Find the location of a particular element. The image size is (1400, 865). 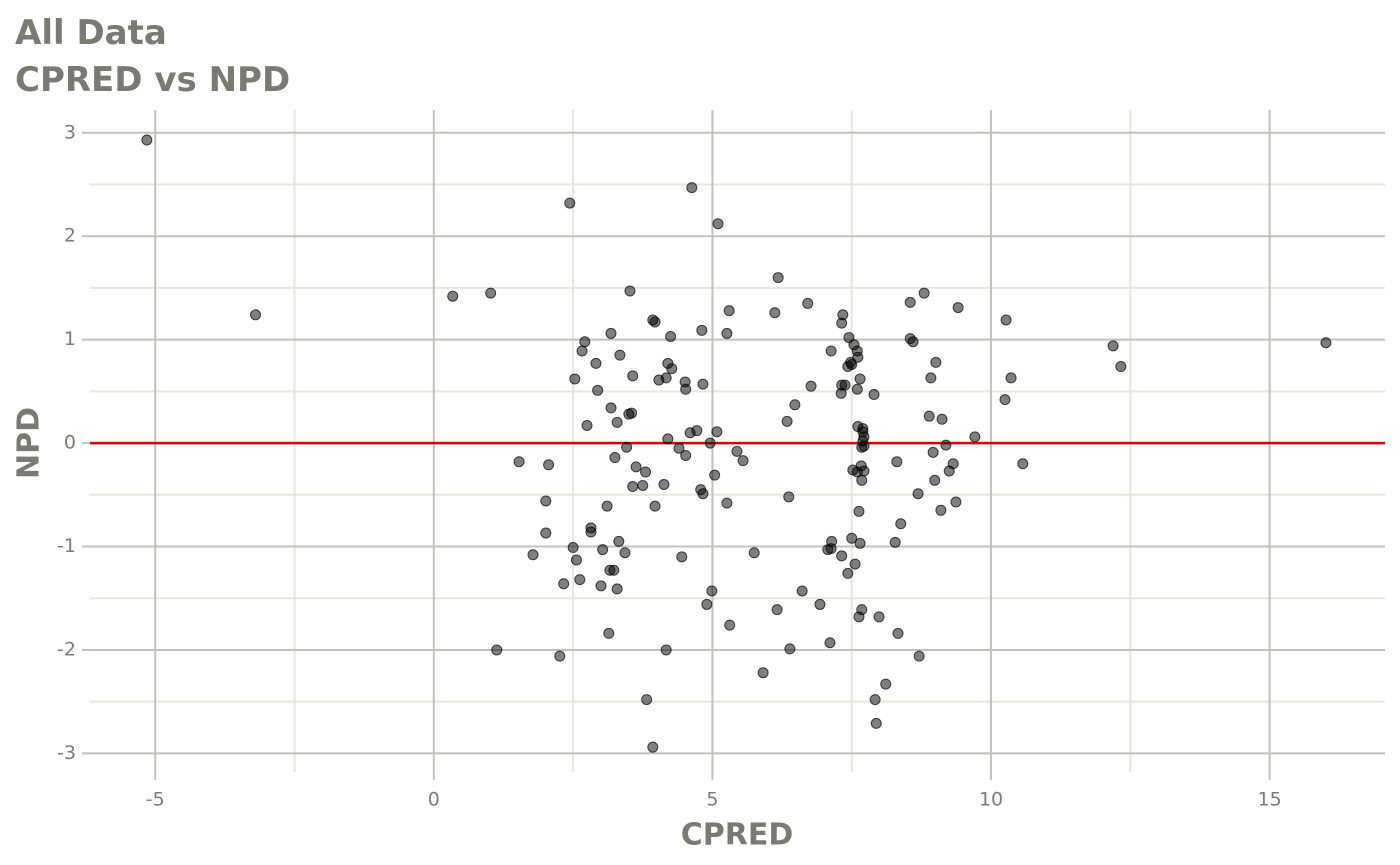

y-tick-label: 1 is located at coordinates (70, 339).